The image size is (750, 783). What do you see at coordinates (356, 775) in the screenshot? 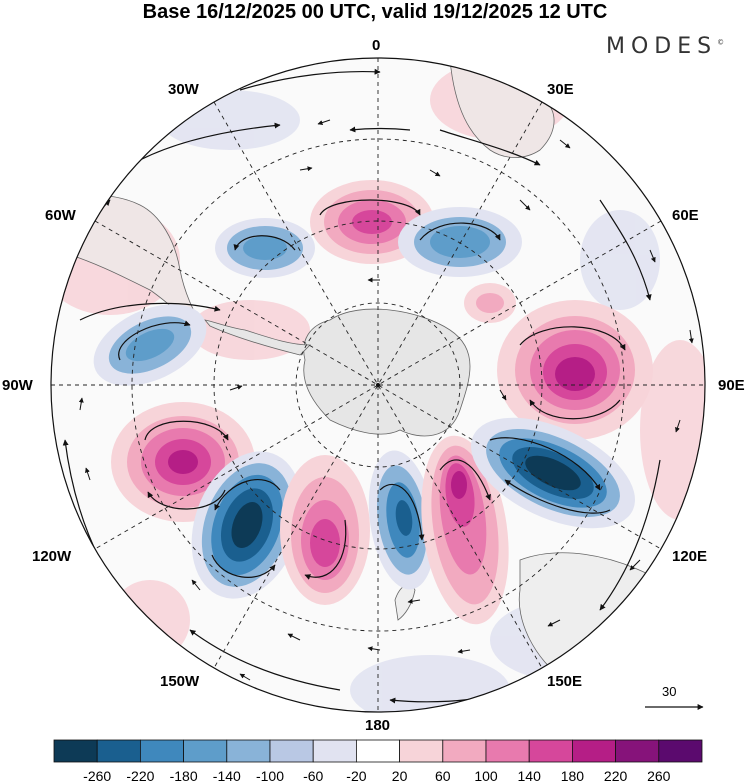
I see `colorbar-tick-label: -20` at bounding box center [356, 775].